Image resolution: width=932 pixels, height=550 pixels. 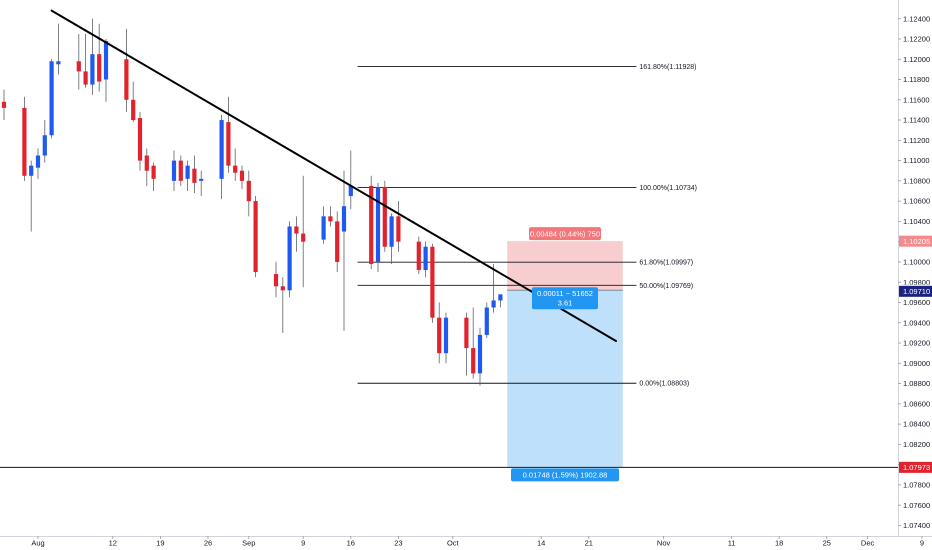 What do you see at coordinates (916, 99) in the screenshot?
I see `y-tick-label: 1.11600` at bounding box center [916, 99].